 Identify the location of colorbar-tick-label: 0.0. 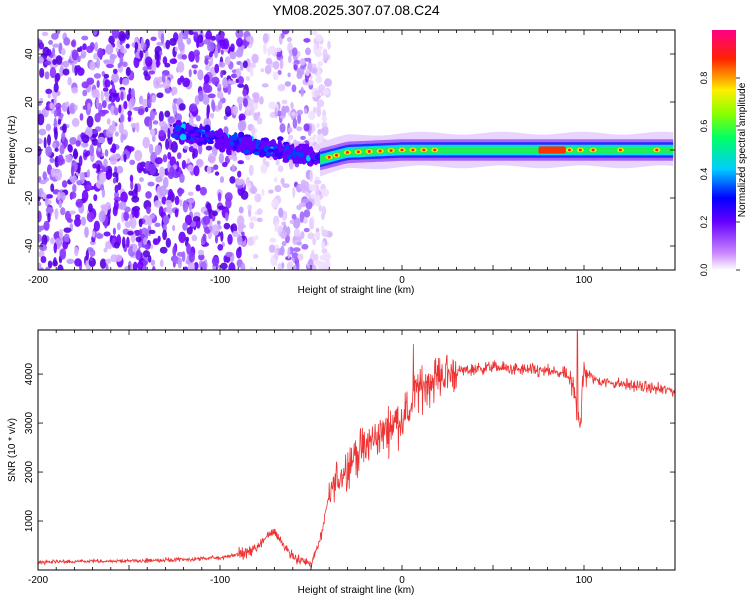
(704, 270).